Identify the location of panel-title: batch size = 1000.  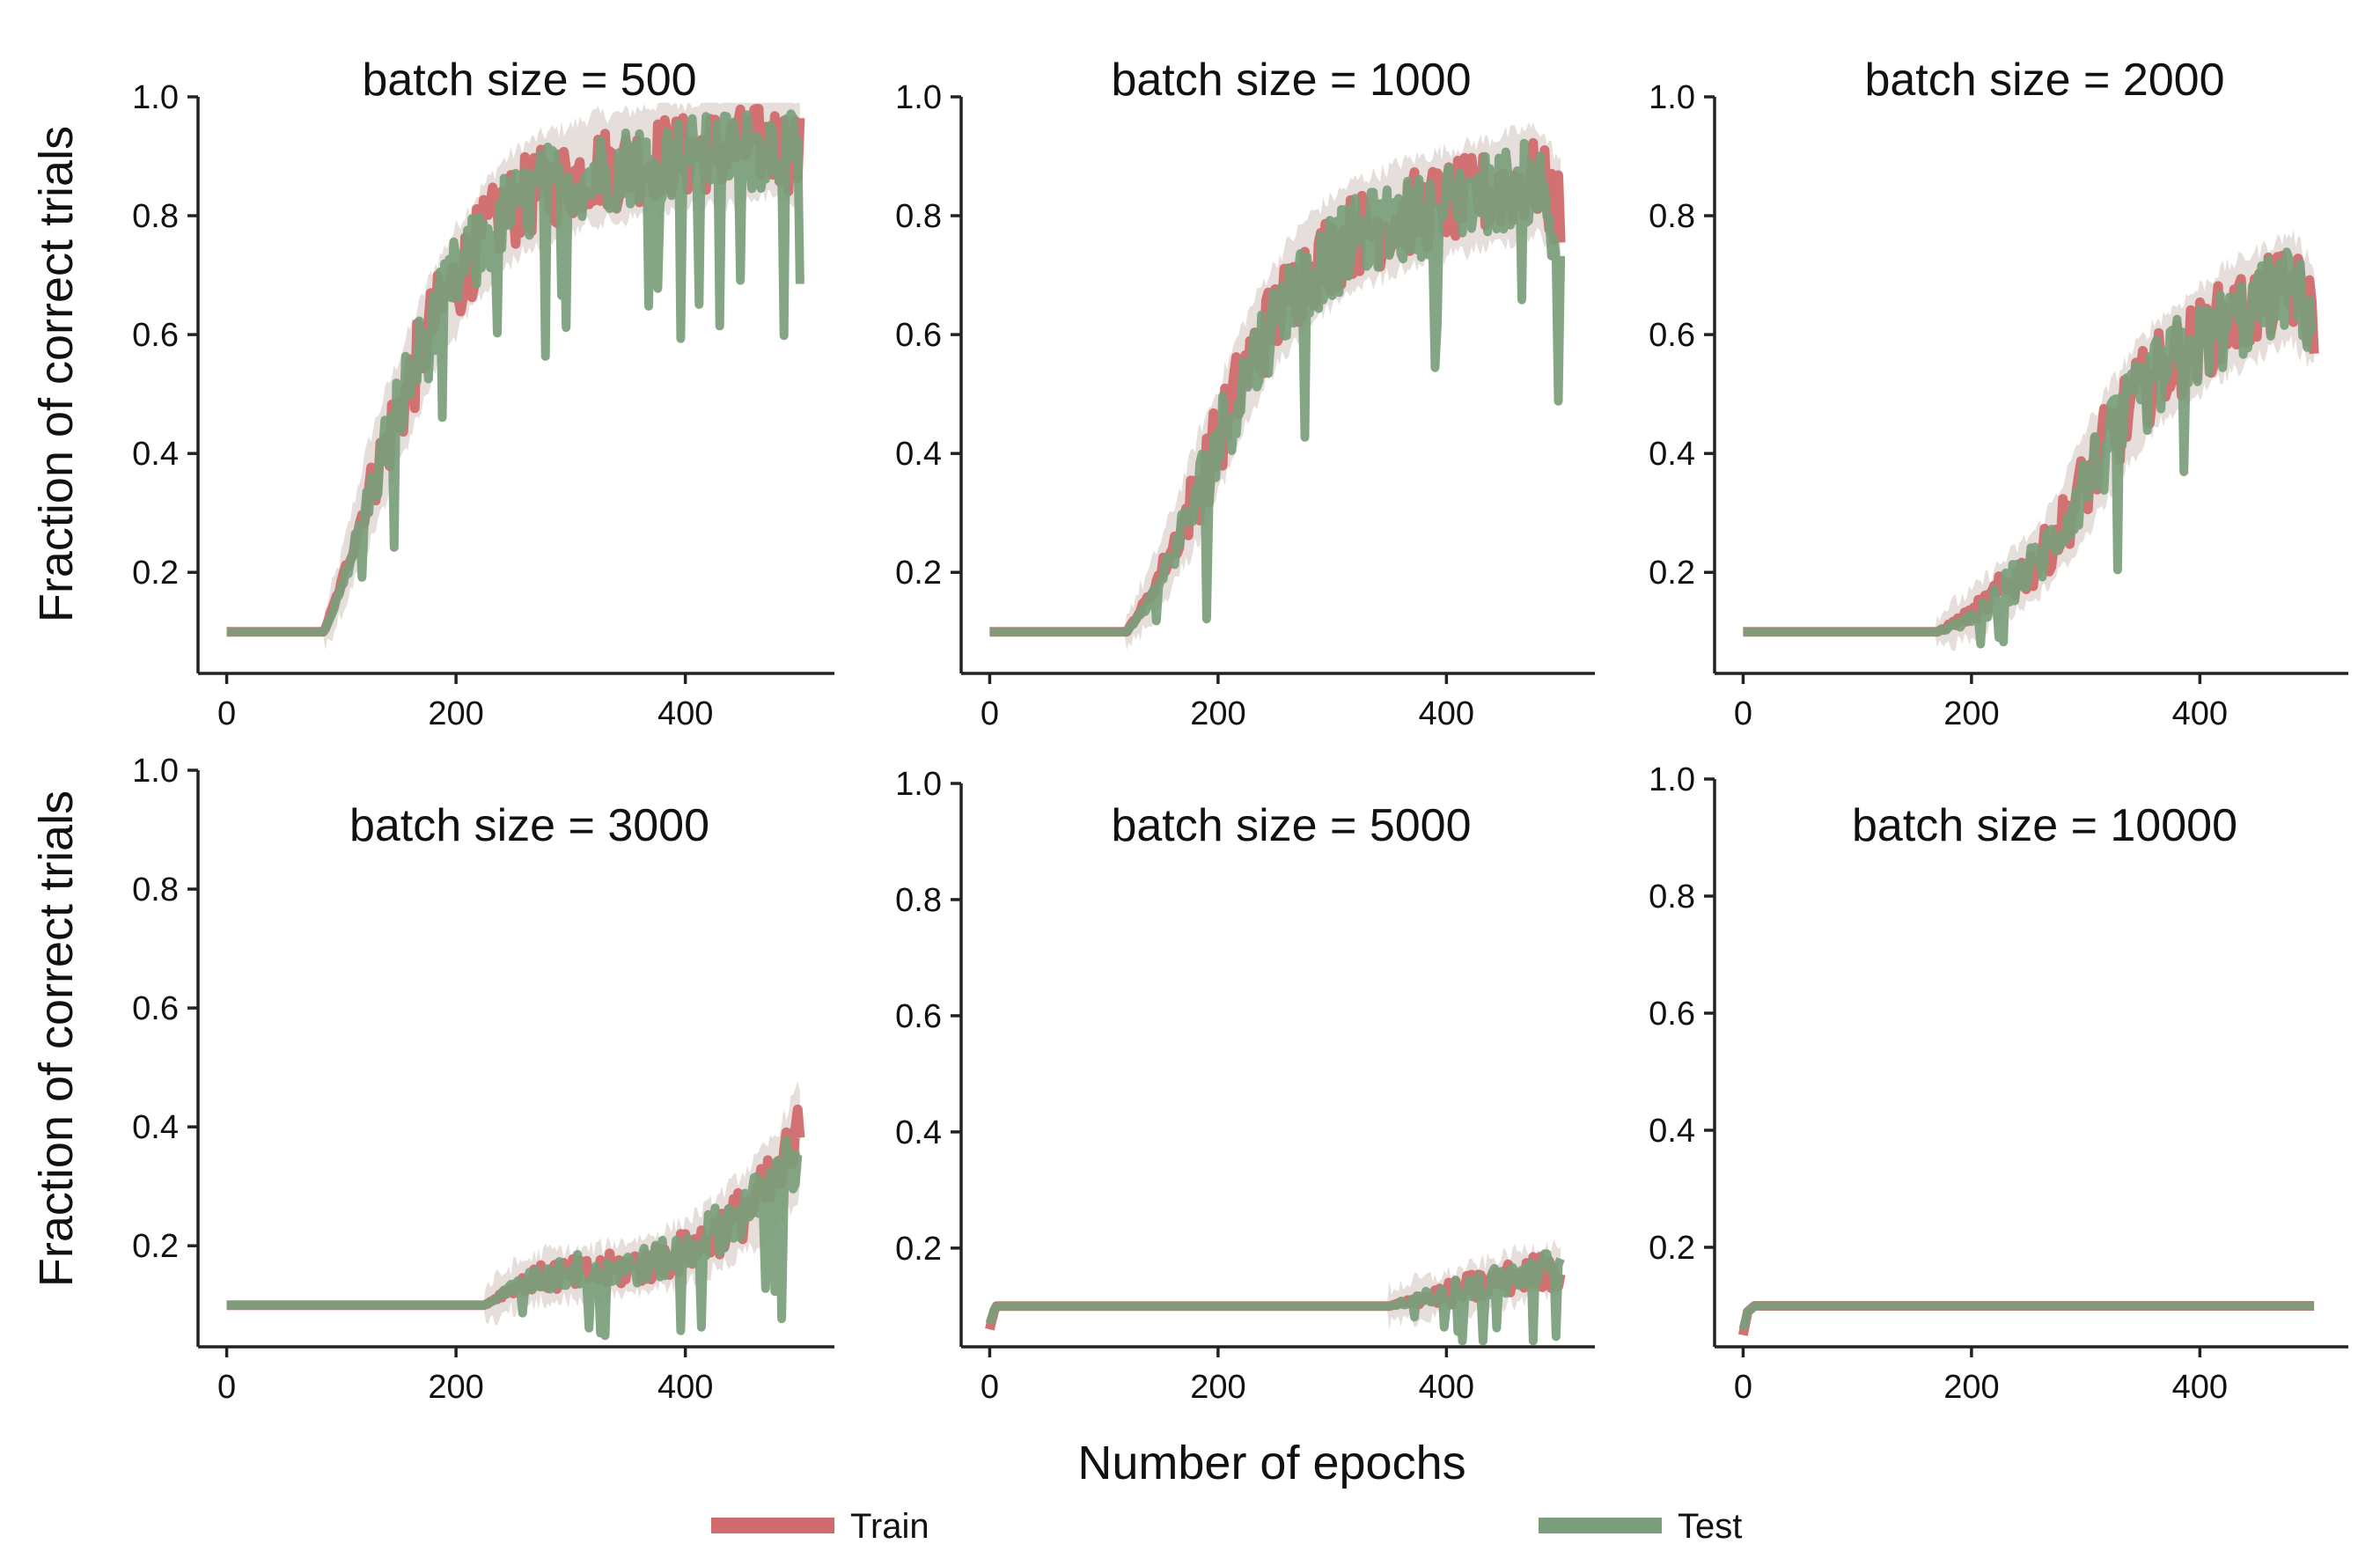
(1291, 80).